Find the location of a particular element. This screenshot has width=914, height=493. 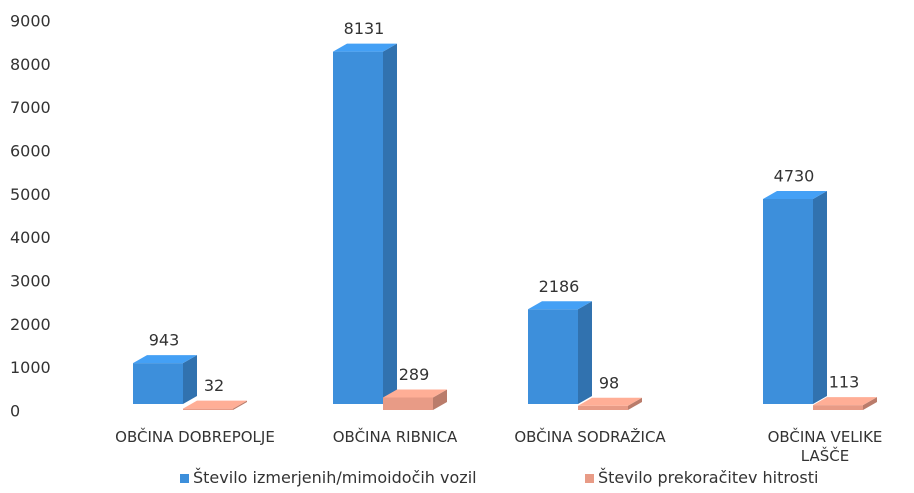

y-tick-label: 7000 is located at coordinates (30, 107).